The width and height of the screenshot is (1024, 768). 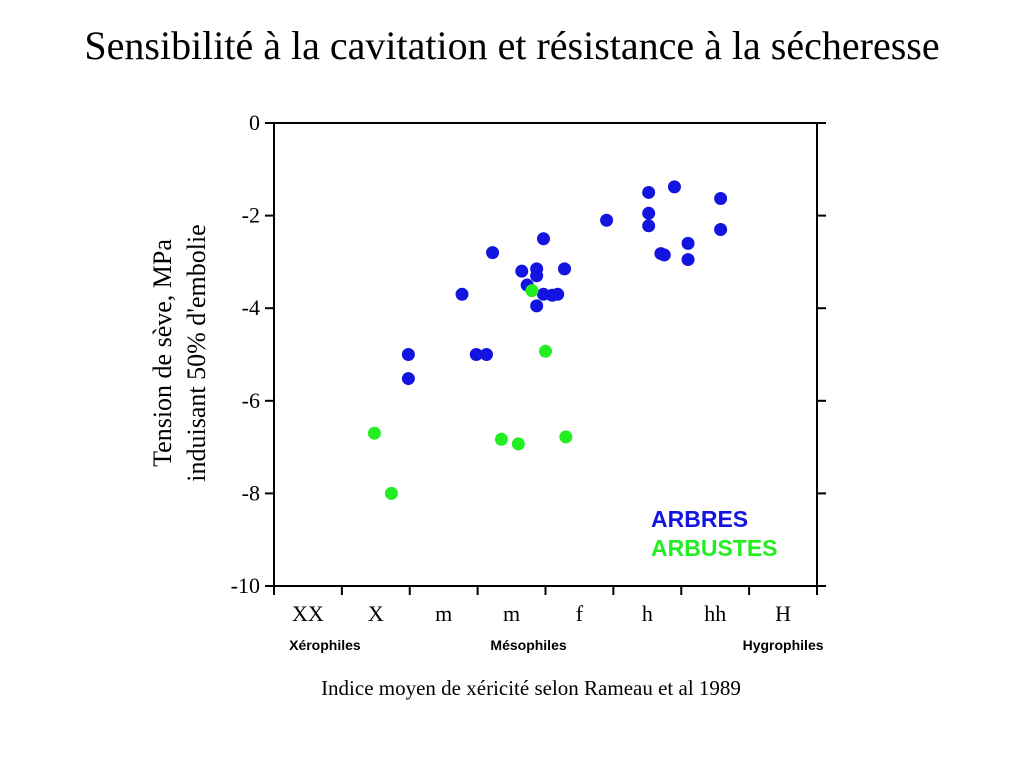 What do you see at coordinates (325, 645) in the screenshot?
I see `x-group-label: Xérophiles` at bounding box center [325, 645].